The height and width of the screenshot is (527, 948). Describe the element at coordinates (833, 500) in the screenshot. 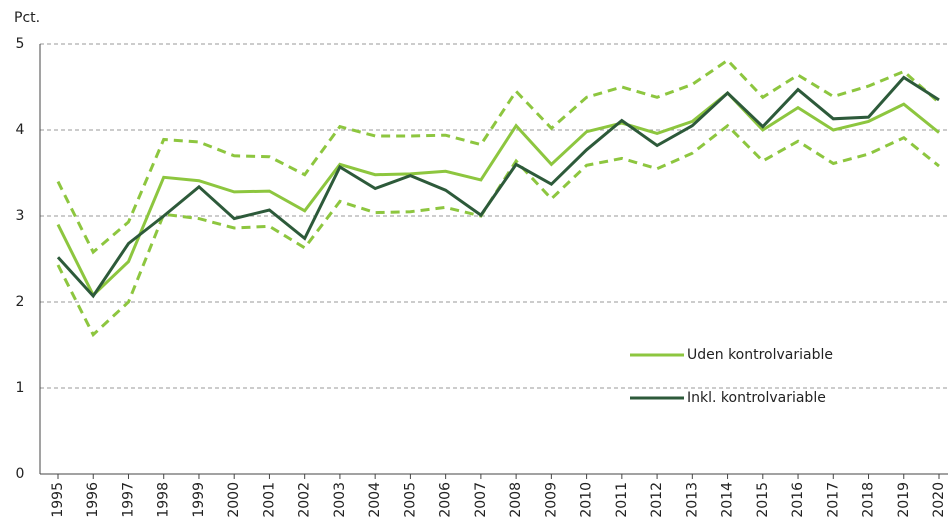

I see `x-tick-label: 2017` at that location.